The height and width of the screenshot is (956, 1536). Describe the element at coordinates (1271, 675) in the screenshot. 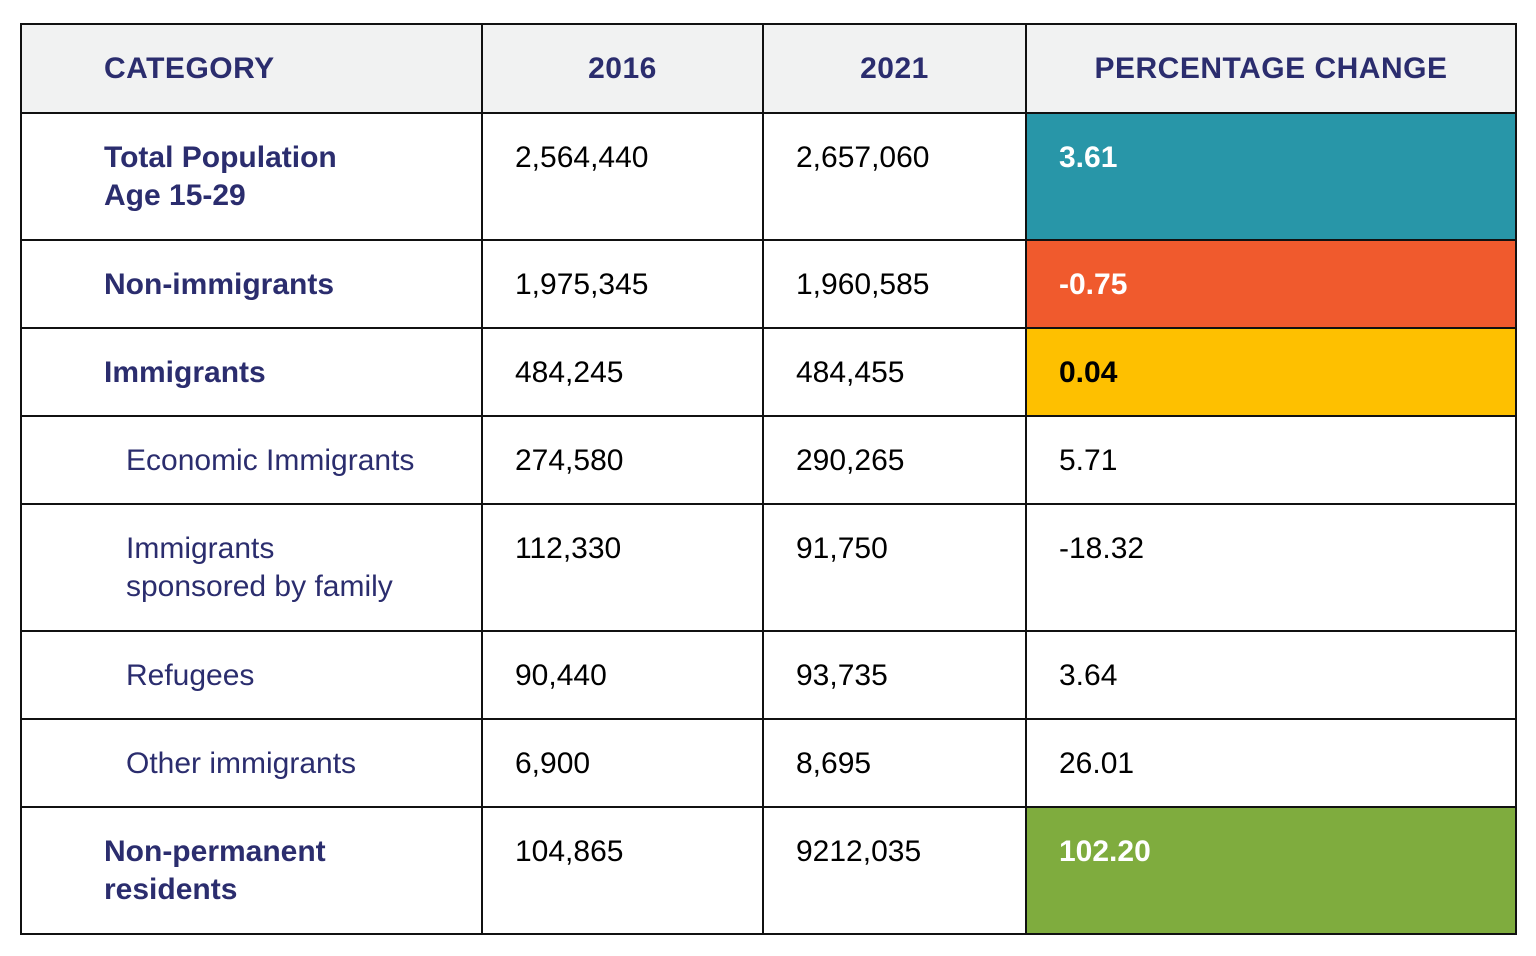

I see `percentage-change: 3.64` at that location.